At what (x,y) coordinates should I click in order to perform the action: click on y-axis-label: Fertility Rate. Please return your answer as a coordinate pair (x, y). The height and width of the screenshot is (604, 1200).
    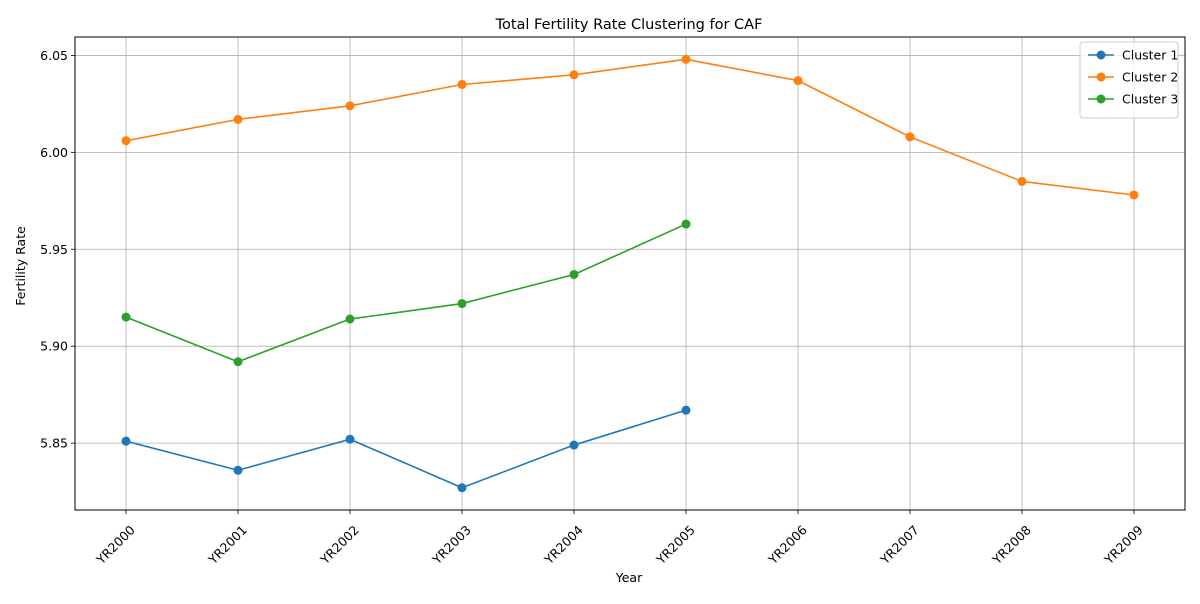
    Looking at the image, I should click on (20, 266).